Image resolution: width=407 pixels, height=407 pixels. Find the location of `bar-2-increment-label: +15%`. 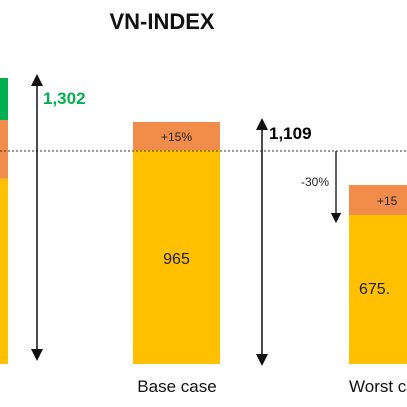

bar-2-increment-label: +15% is located at coordinates (176, 137).